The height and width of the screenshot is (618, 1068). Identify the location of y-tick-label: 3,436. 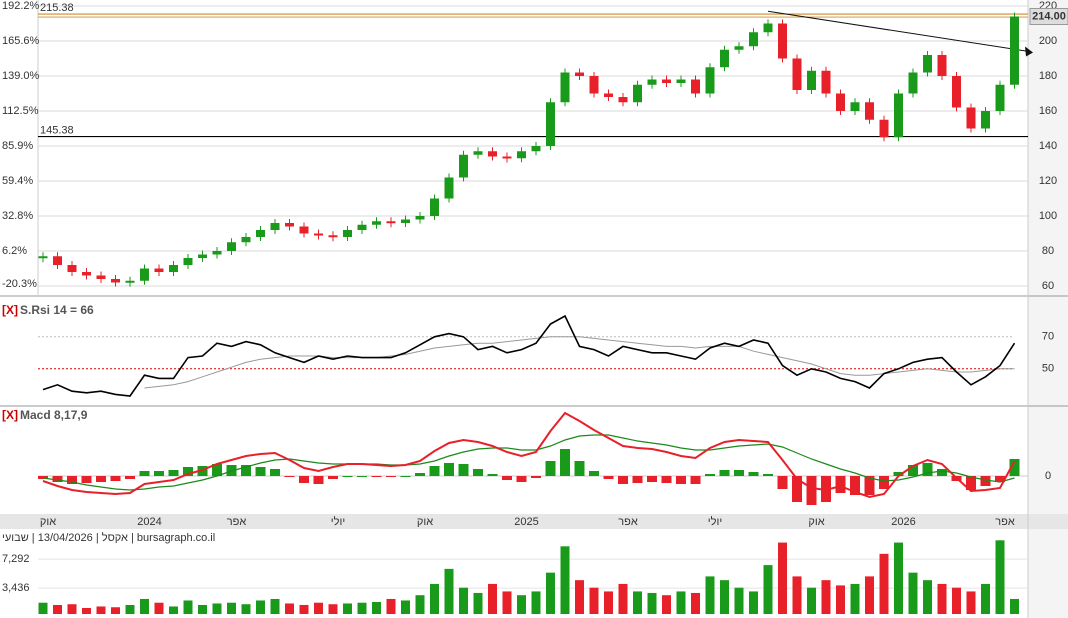
(16, 588).